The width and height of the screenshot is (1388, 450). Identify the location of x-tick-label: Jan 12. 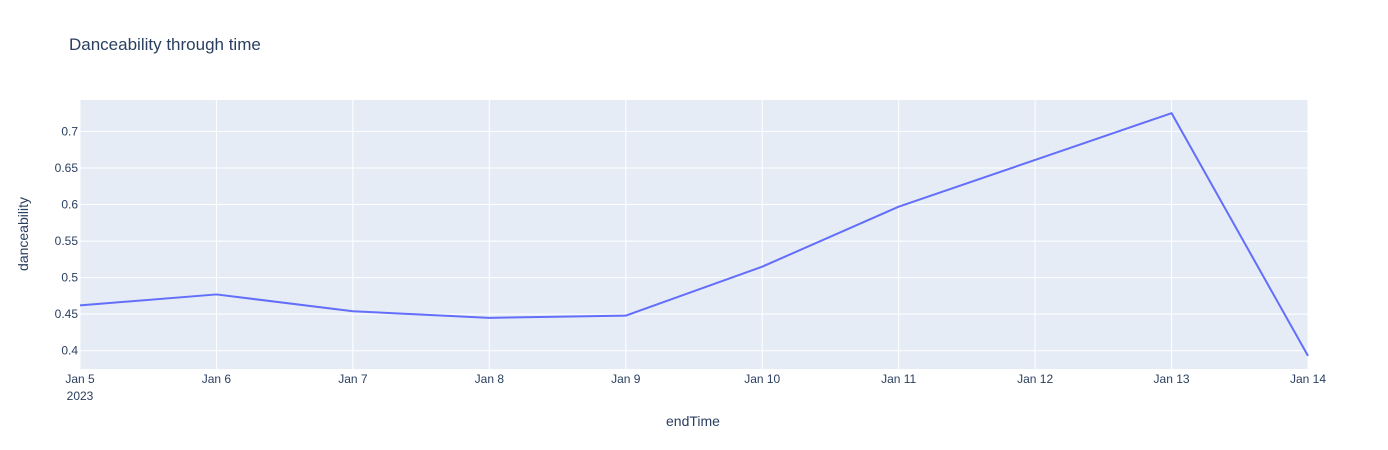
(1035, 379).